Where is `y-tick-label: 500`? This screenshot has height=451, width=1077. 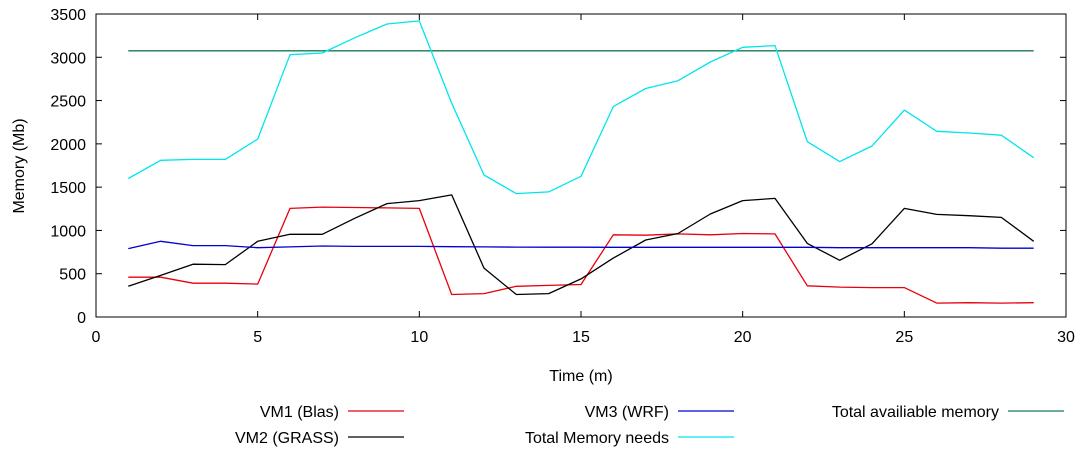
y-tick-label: 500 is located at coordinates (72, 275).